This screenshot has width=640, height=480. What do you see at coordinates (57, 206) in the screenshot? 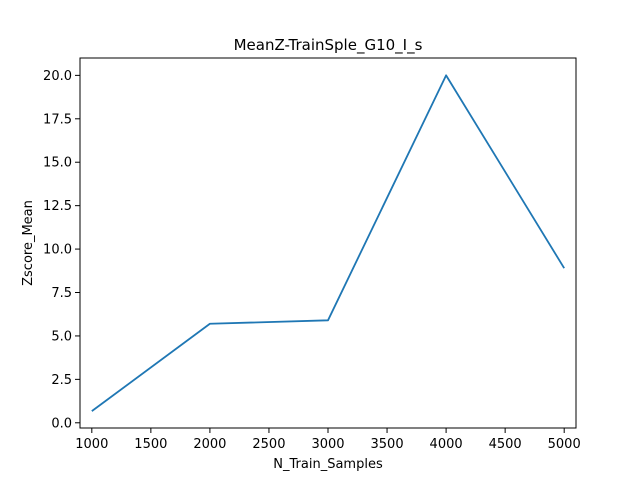
I see `y-tick-label: 12.5` at bounding box center [57, 206].